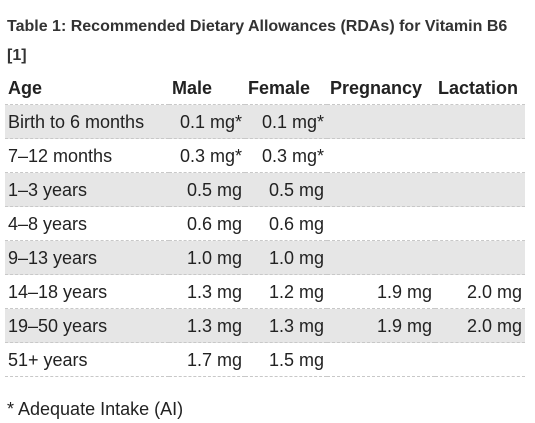 The width and height of the screenshot is (535, 423). Describe the element at coordinates (286, 359) in the screenshot. I see `cell-female: 1.5 mg` at that location.